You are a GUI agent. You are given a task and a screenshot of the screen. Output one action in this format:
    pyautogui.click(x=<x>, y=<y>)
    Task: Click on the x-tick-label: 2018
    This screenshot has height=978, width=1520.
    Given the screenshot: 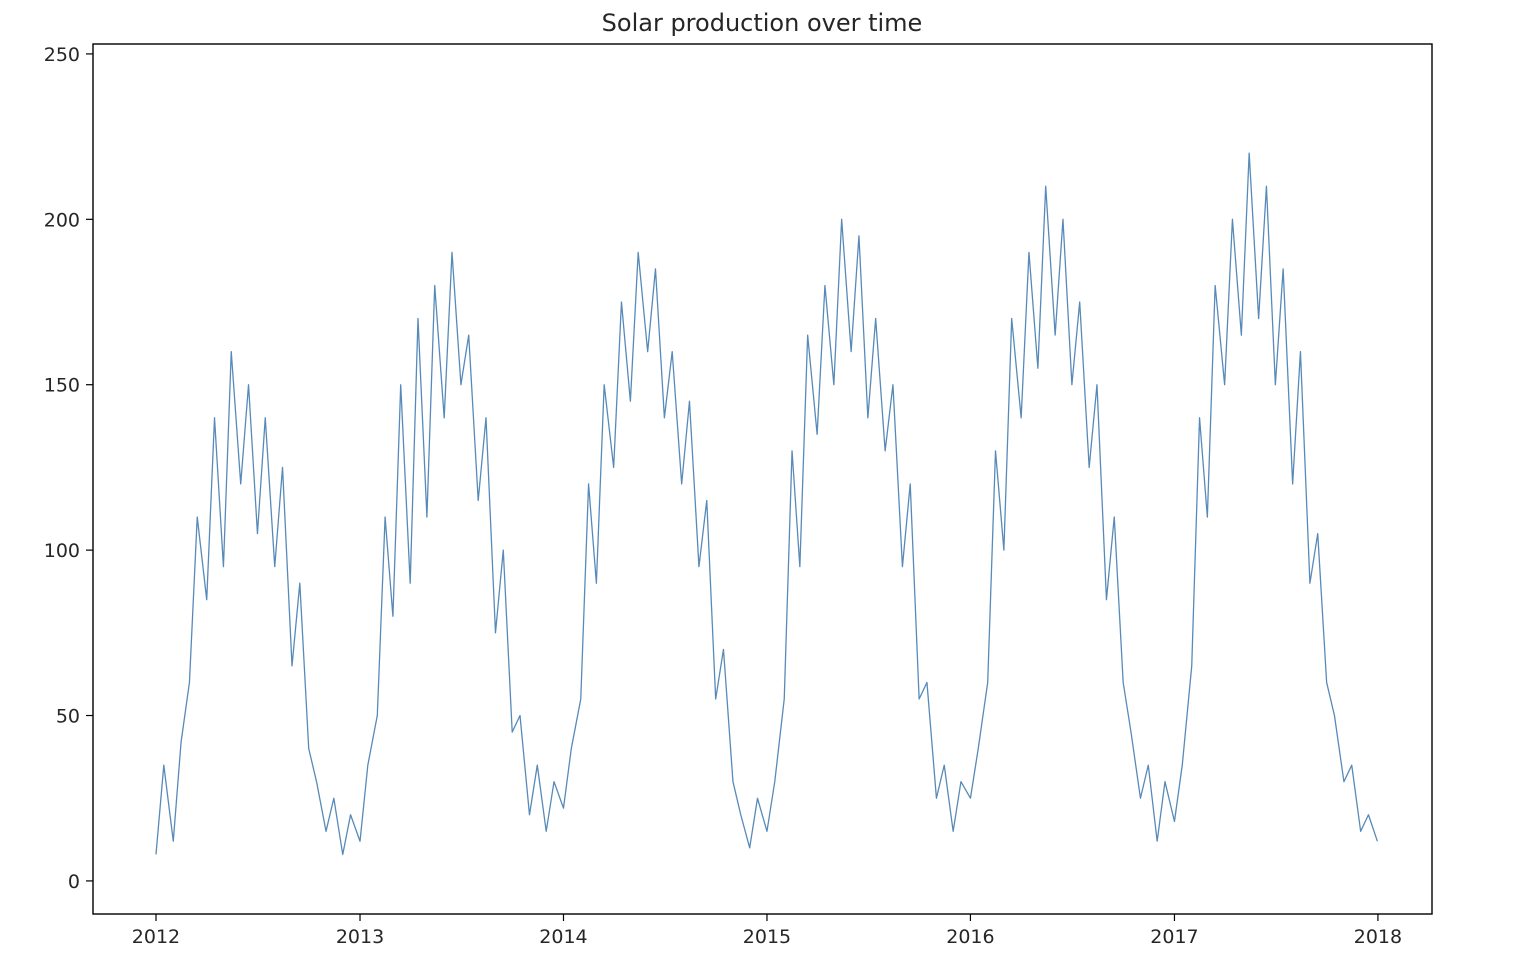 What is the action you would take?
    pyautogui.click(x=1378, y=937)
    